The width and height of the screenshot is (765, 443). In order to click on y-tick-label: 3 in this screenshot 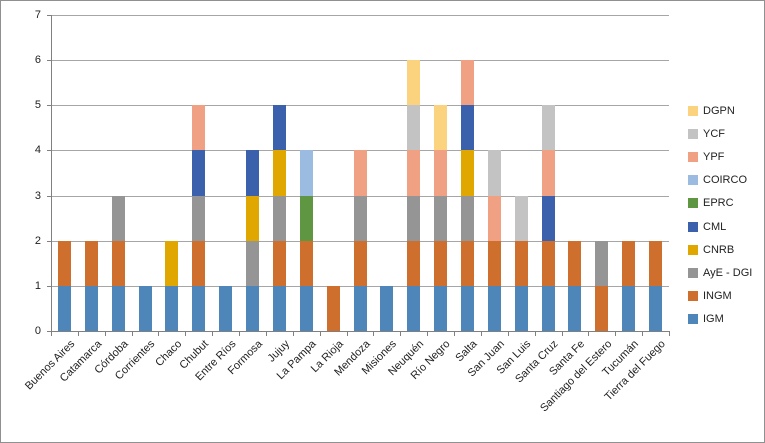, I will do `click(37, 195)`.